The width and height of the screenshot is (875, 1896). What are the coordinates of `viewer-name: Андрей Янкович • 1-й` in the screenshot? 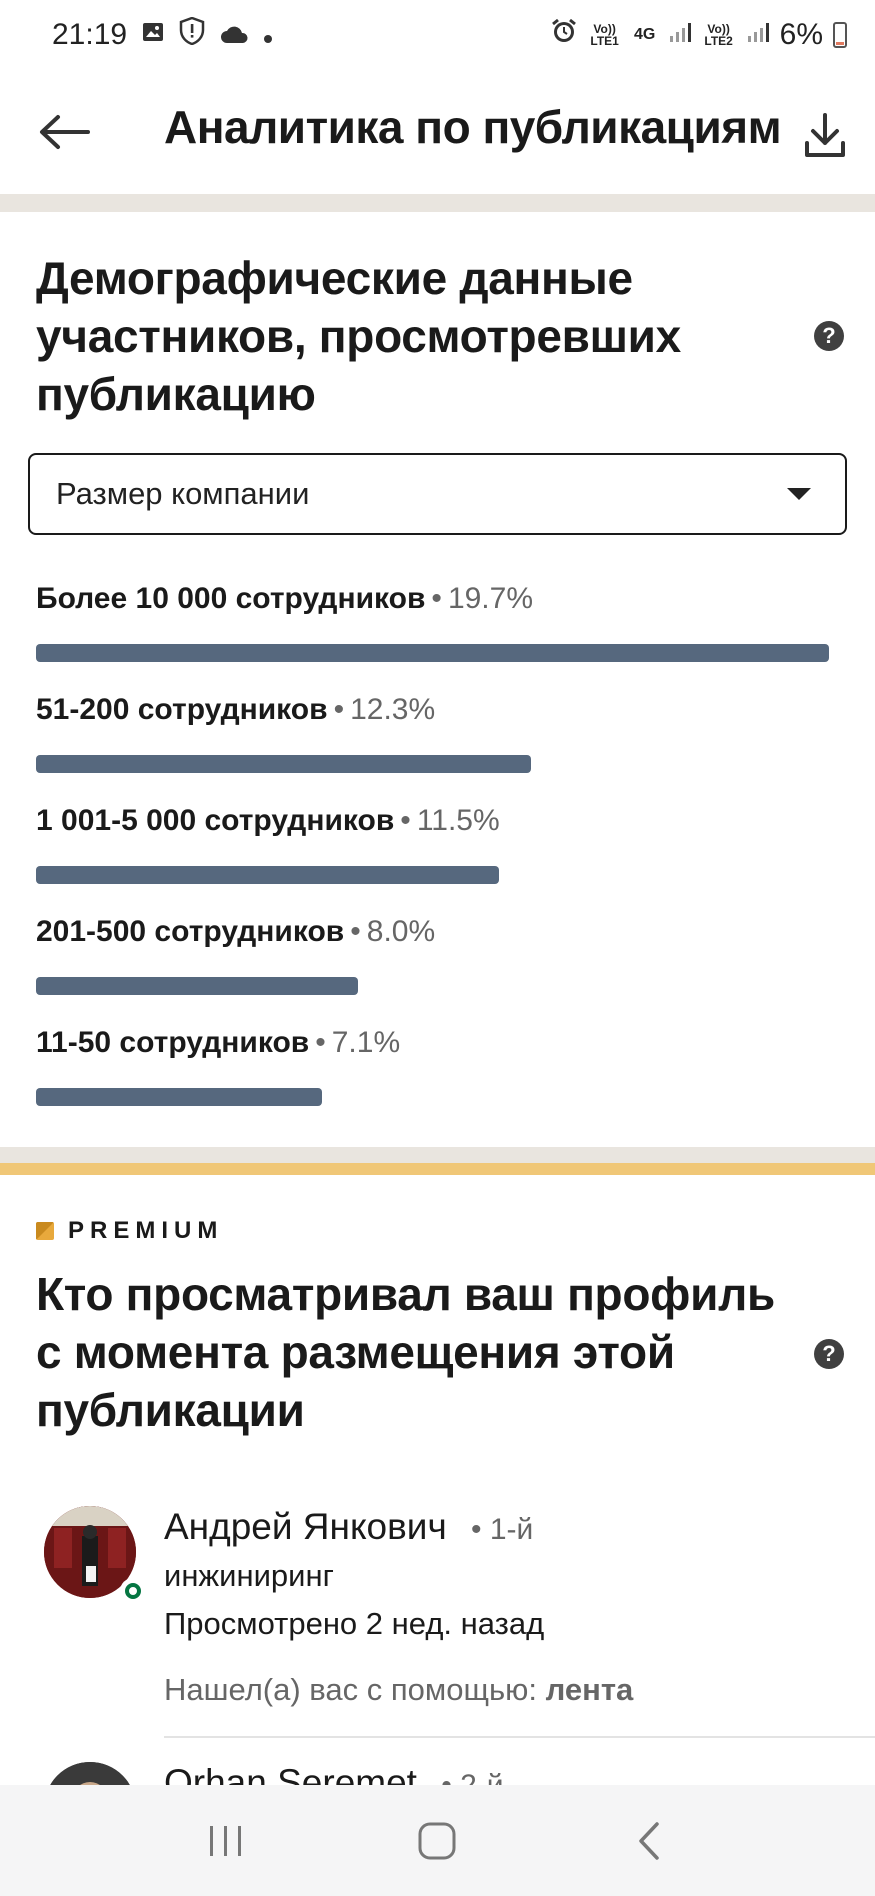 It's located at (348, 1527).